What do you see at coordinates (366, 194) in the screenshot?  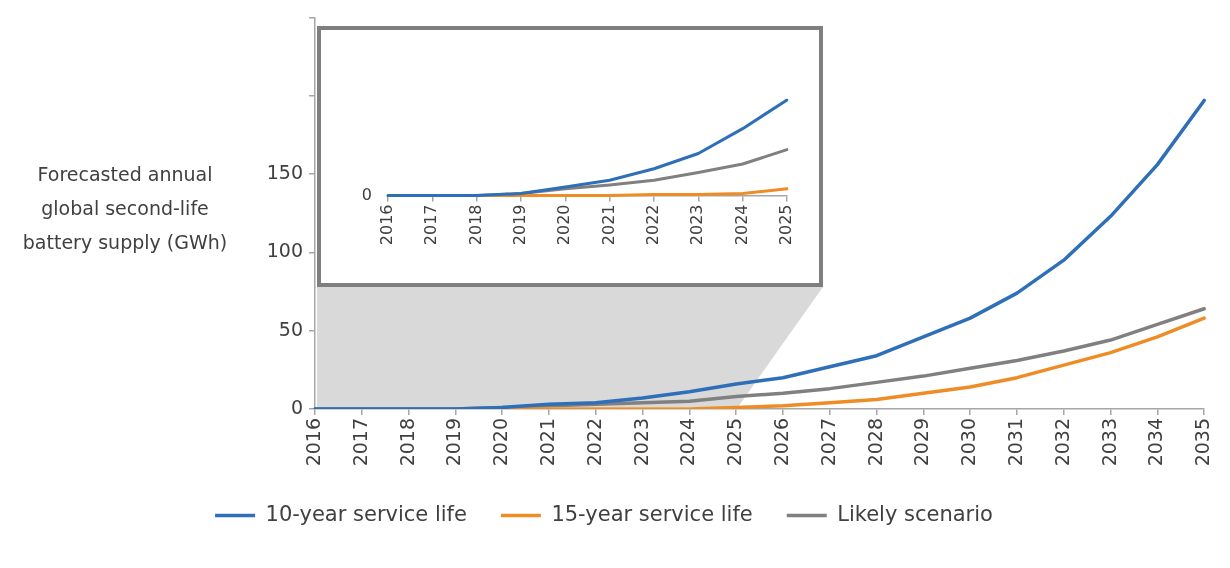 I see `annotation: 0` at bounding box center [366, 194].